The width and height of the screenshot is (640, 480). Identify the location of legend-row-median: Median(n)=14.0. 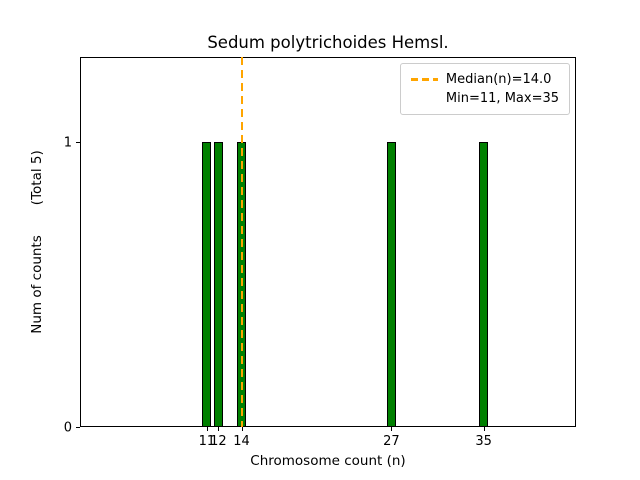
(484, 79).